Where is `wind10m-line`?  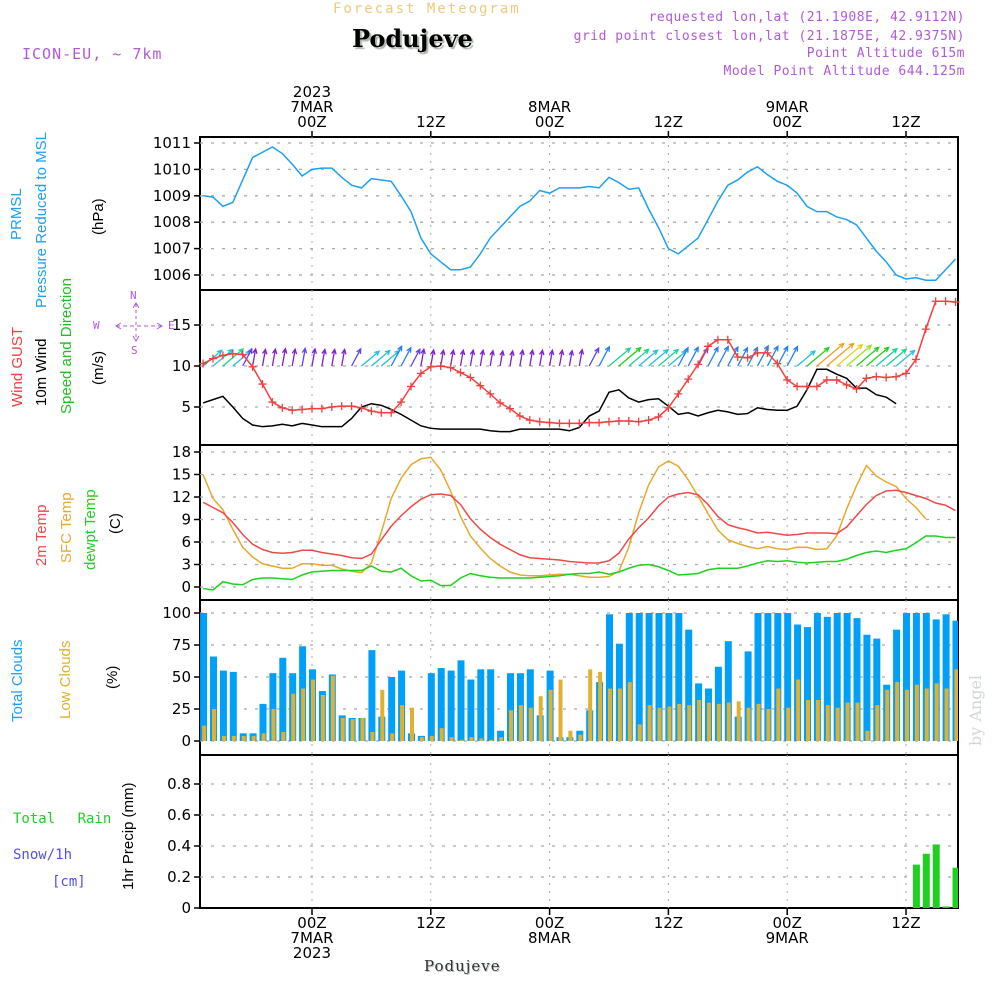 wind10m-line is located at coordinates (549, 400).